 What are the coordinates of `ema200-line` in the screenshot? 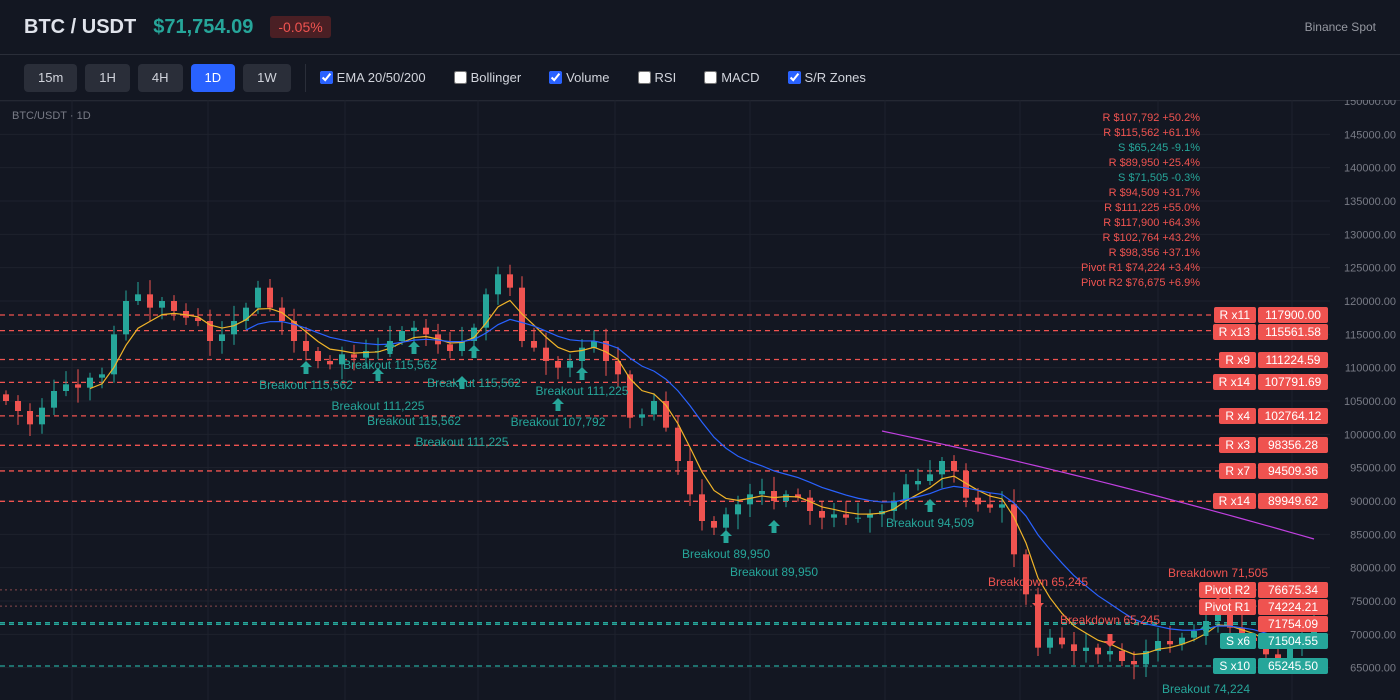 It's located at (1098, 485).